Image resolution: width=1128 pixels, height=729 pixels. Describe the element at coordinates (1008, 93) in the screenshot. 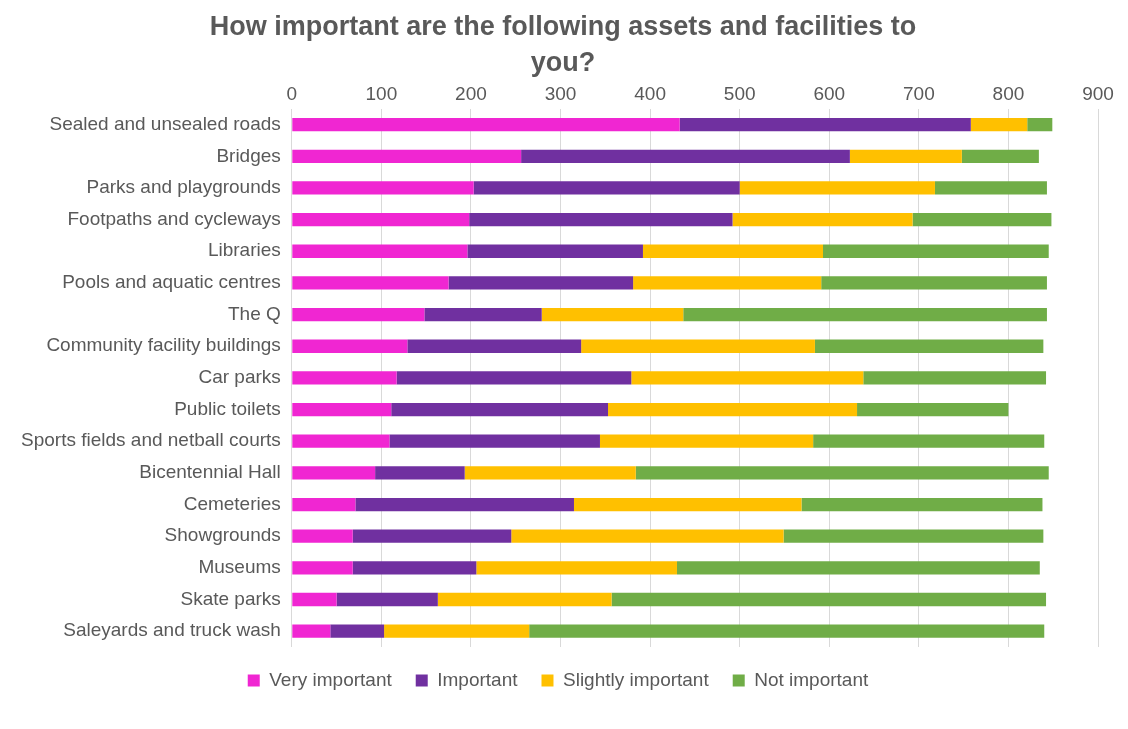

I see `x-tick-label: 800` at that location.